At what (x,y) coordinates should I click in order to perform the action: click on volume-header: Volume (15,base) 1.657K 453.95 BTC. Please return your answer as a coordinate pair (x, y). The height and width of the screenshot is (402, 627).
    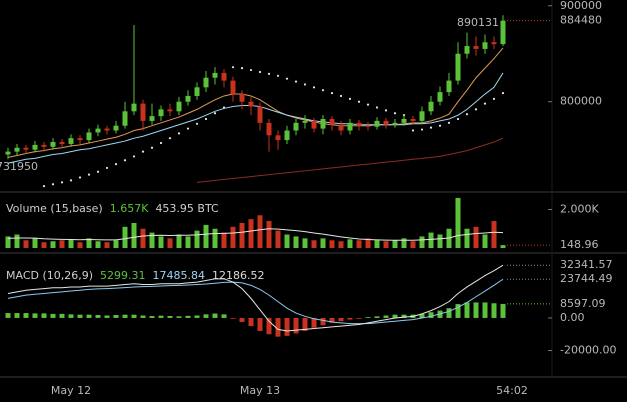
    Looking at the image, I should click on (112, 208).